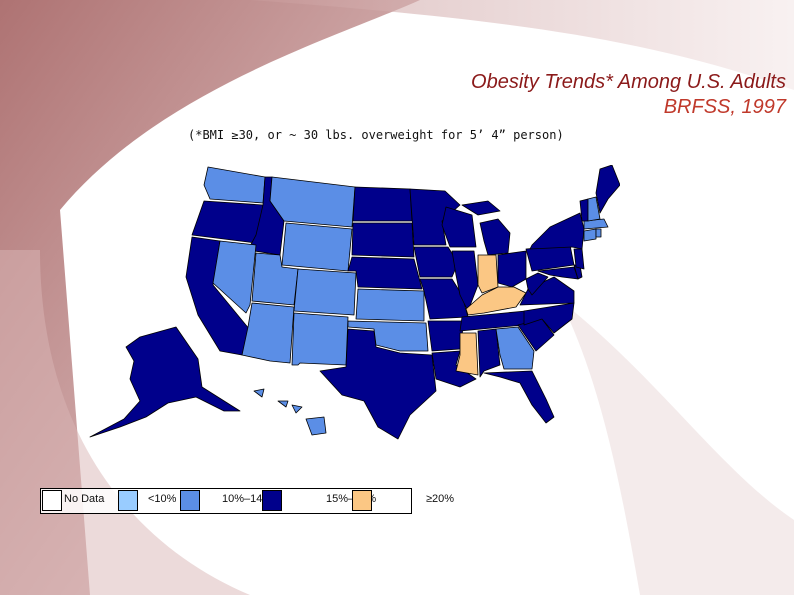  I want to click on state-wisconsin, so click(459, 227).